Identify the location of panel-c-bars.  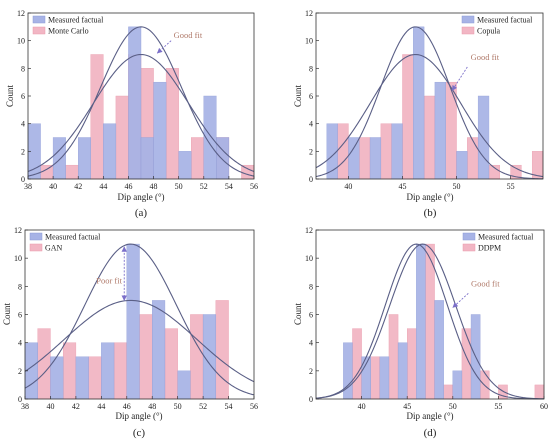
(126, 321).